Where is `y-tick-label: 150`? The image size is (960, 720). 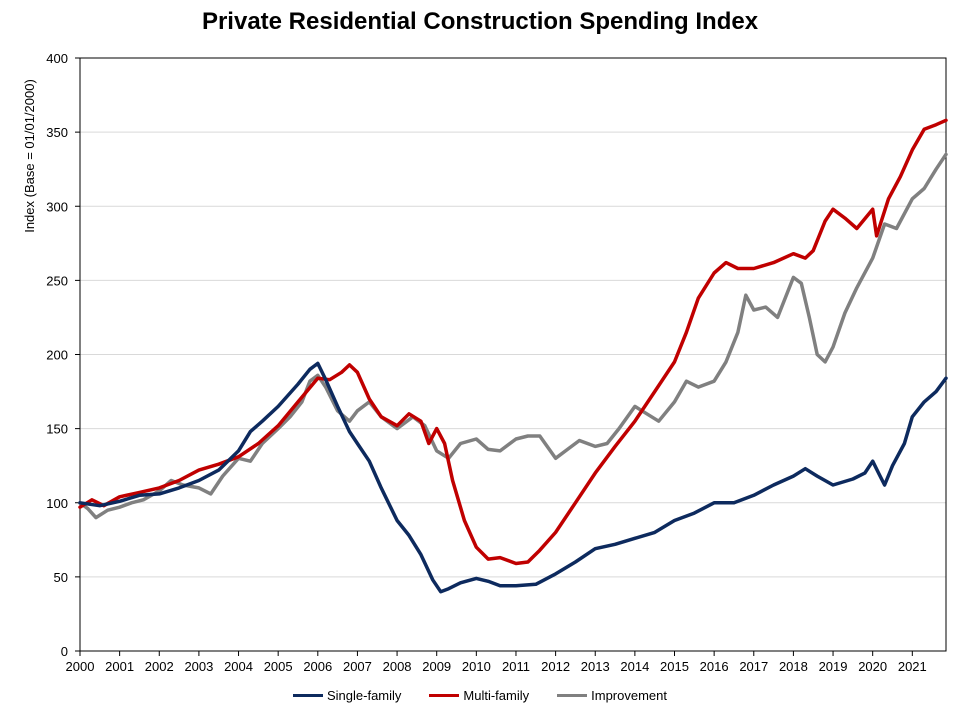
y-tick-label: 150 is located at coordinates (57, 429).